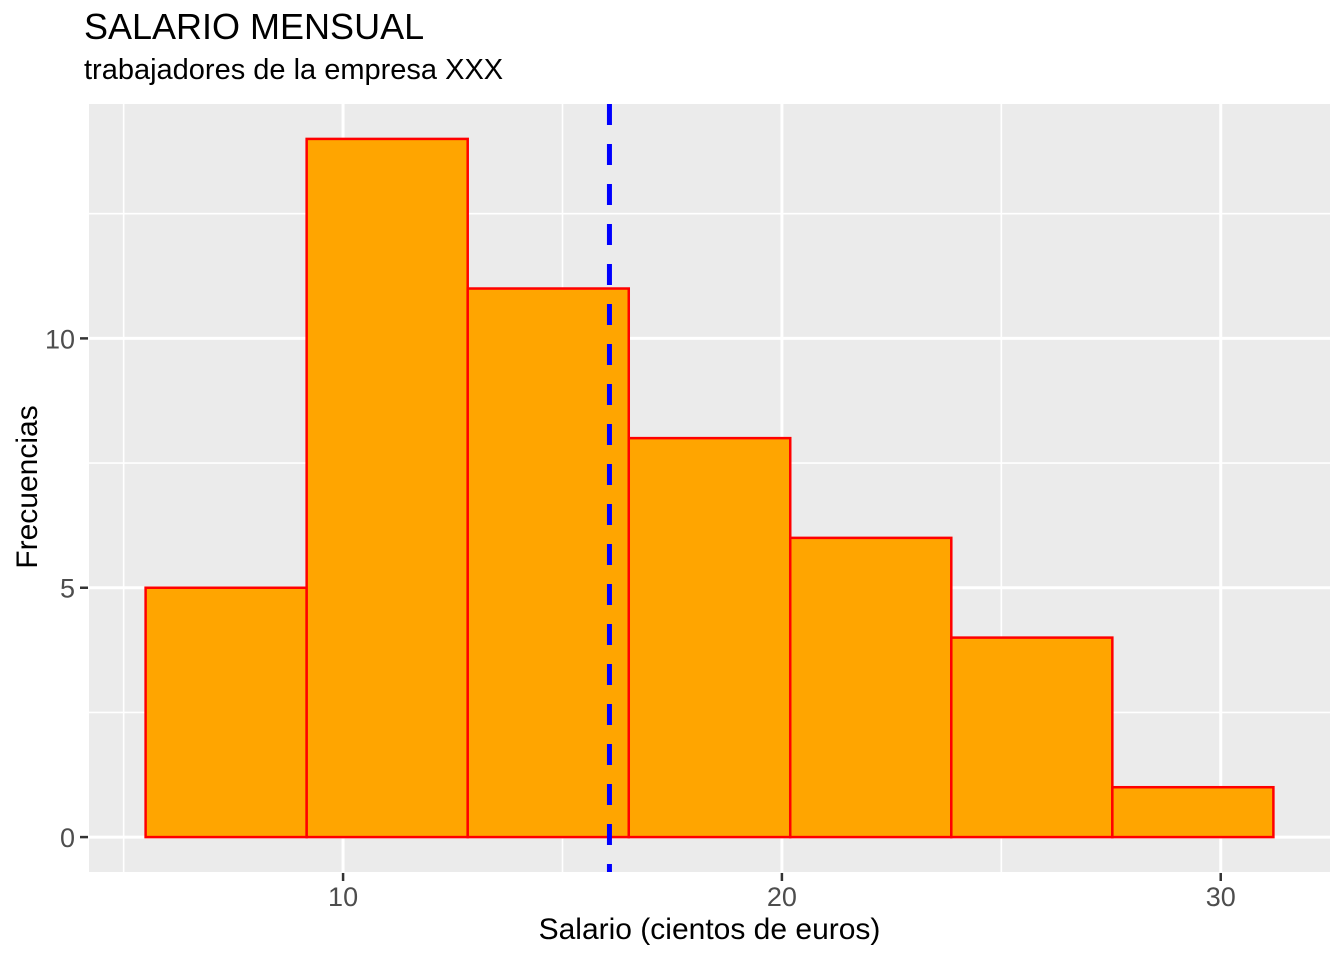  I want to click on x-tick-label: 30, so click(1221, 897).